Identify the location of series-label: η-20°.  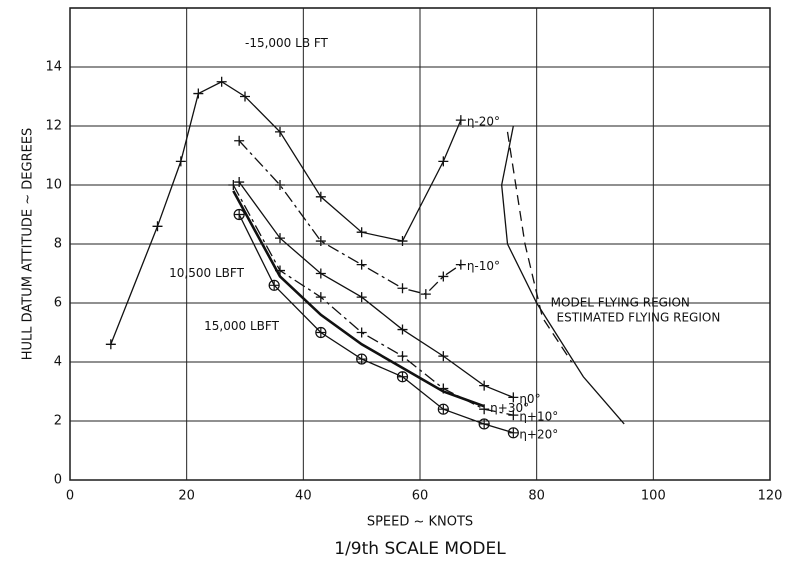
(483, 122).